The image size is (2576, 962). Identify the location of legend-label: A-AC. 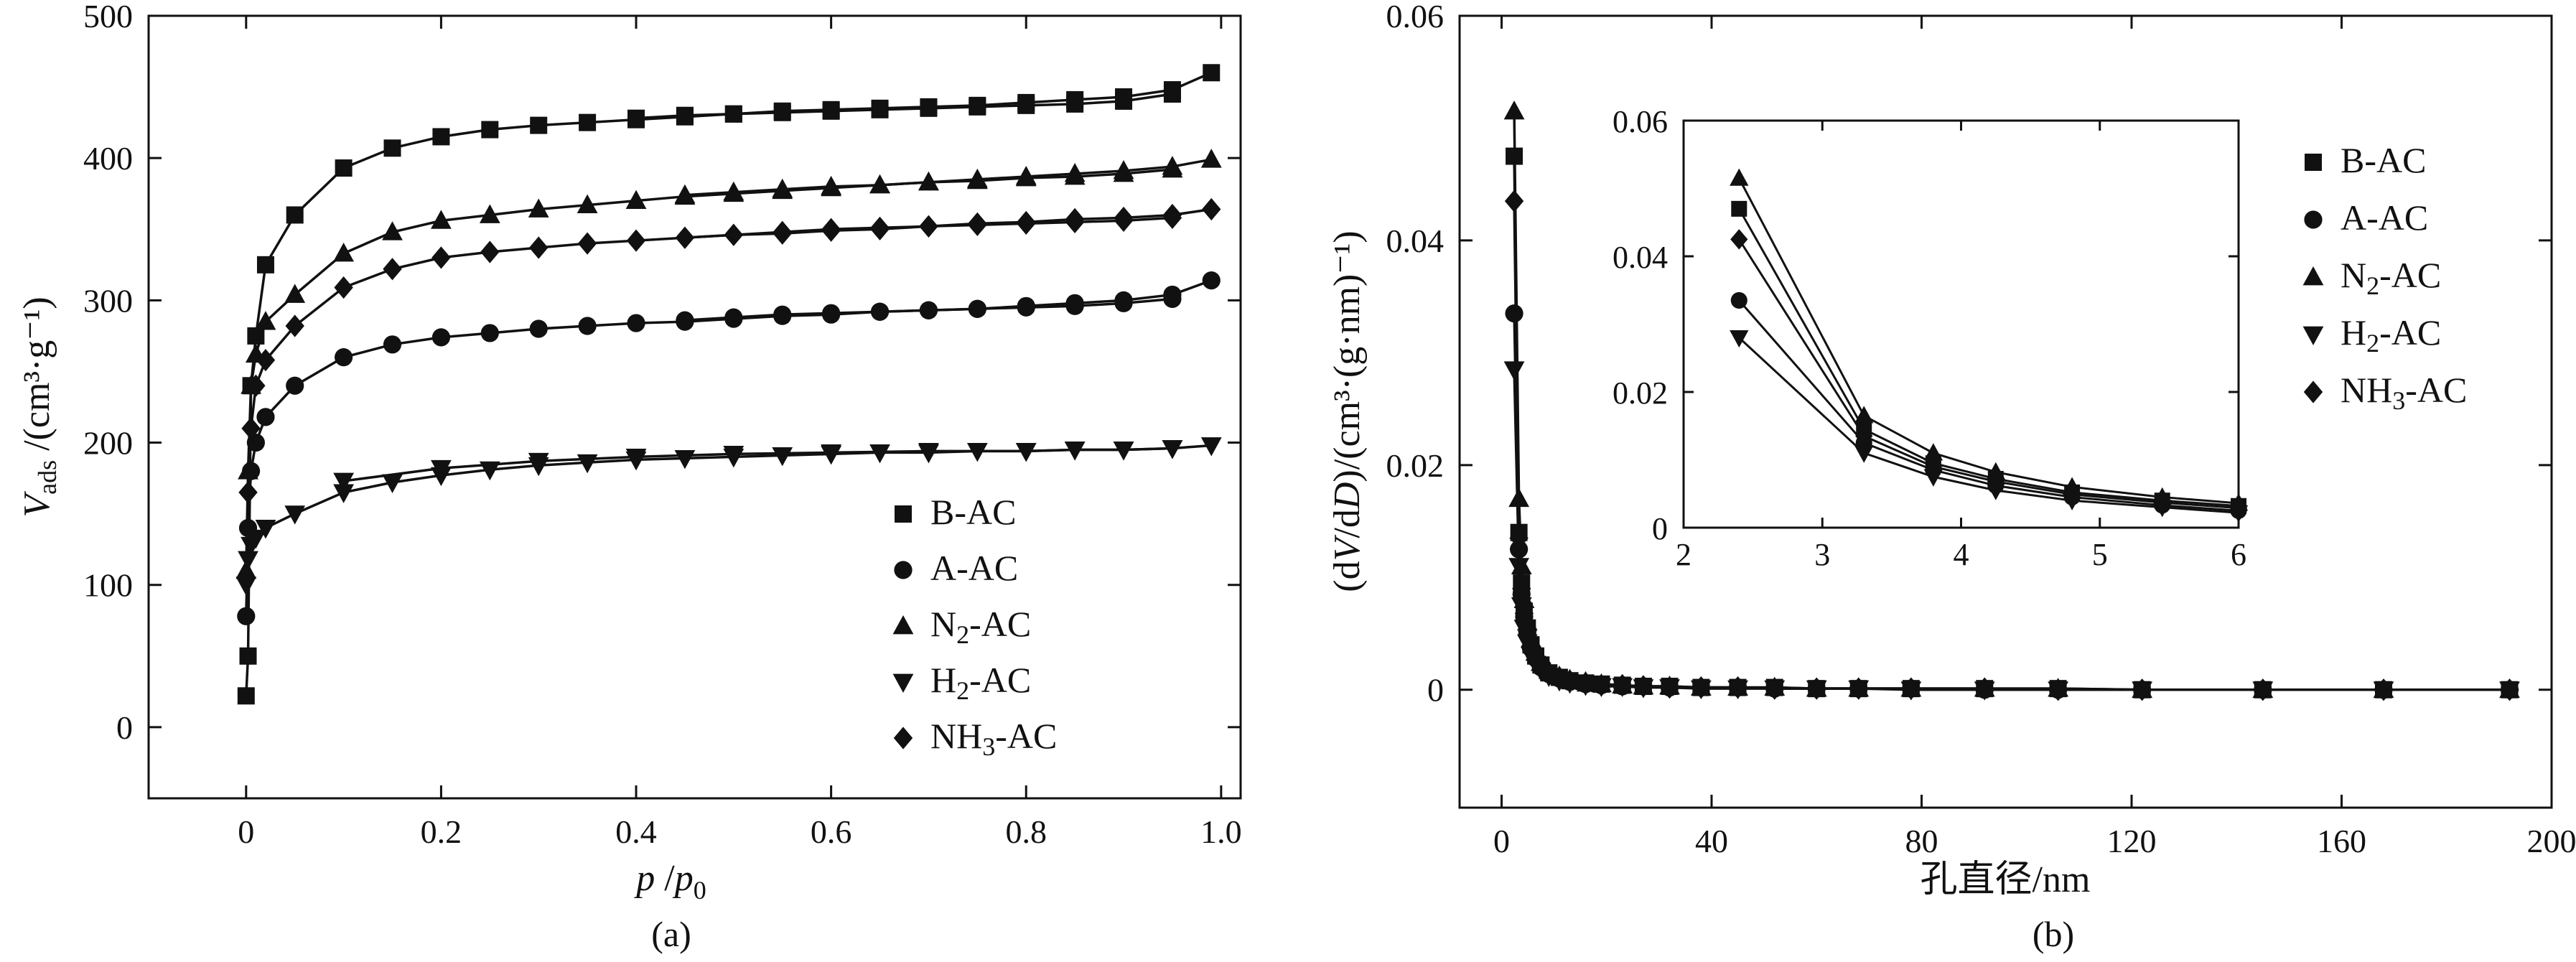
(2384, 217).